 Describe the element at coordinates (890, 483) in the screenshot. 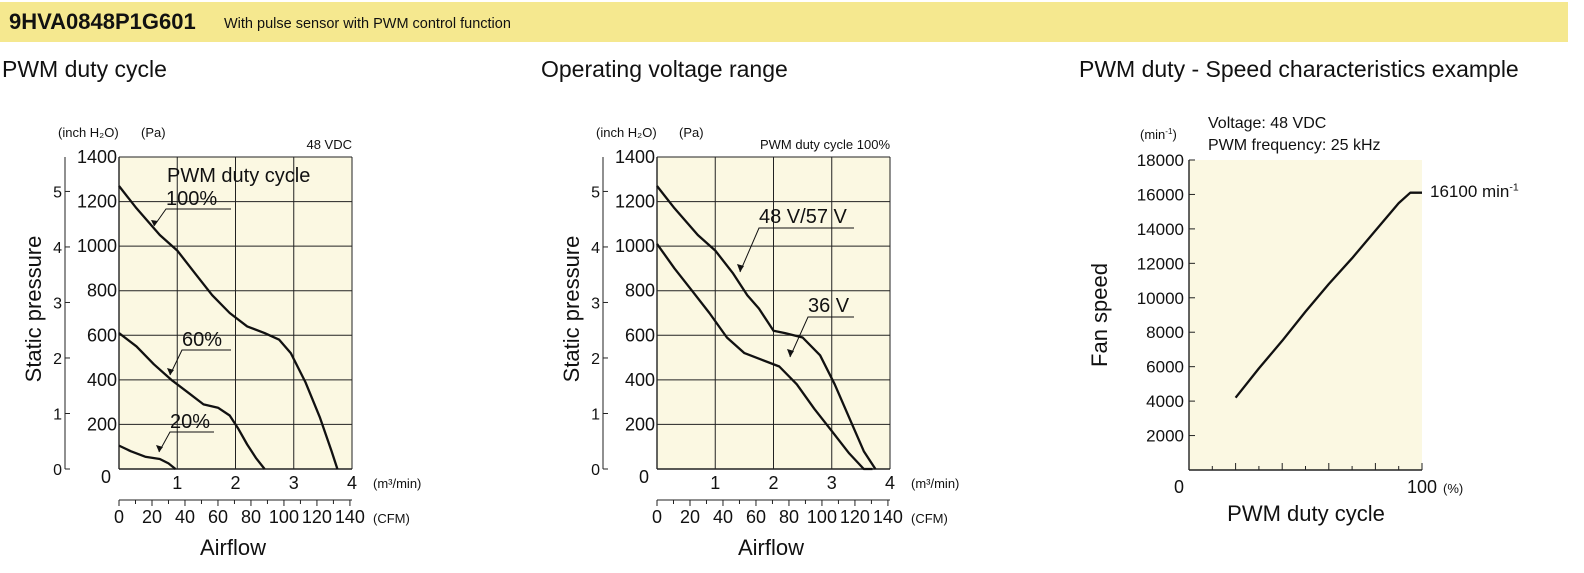

I see `chart2-x-tick-label: 4` at that location.